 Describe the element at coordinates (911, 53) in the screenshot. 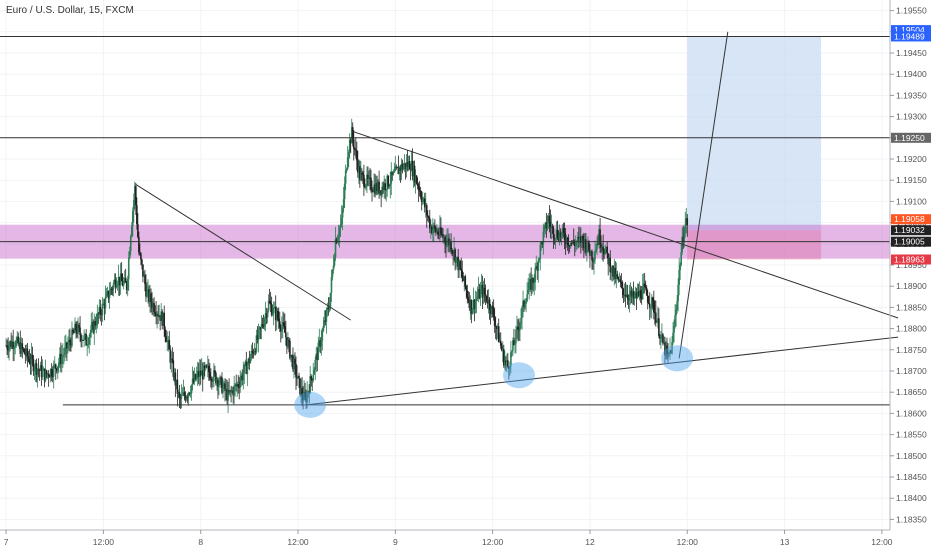

I see `price-tick-label: 1.19450` at that location.